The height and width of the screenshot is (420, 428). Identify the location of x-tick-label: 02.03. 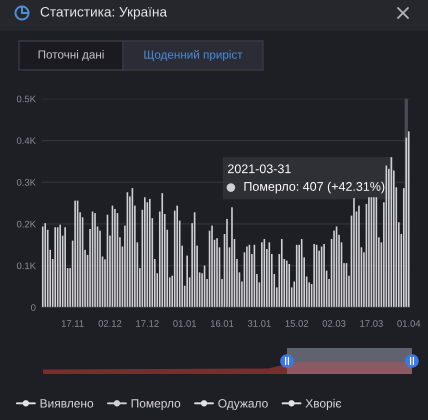
(334, 323).